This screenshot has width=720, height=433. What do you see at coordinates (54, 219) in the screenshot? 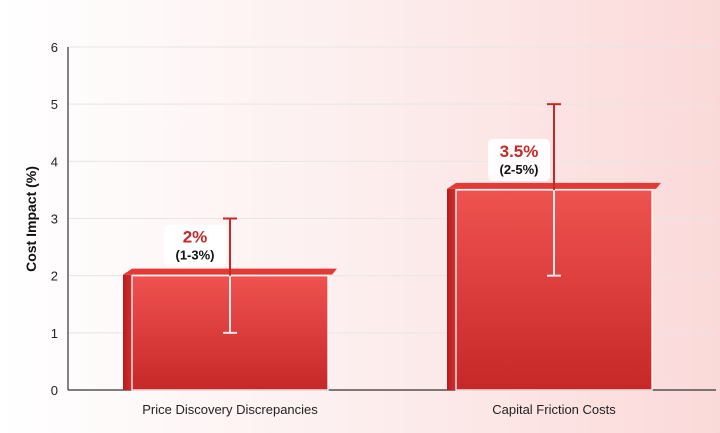
I see `y-tick-label: 3` at bounding box center [54, 219].